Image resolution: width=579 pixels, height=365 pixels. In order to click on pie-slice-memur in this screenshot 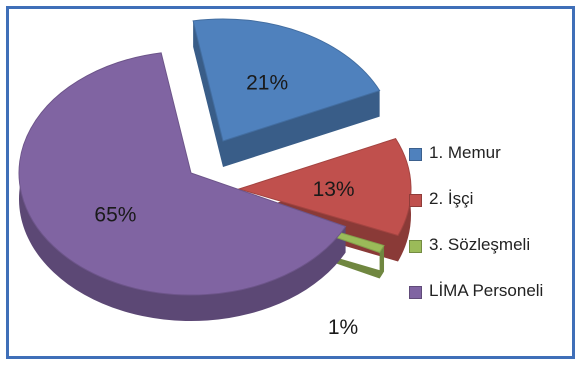, I will do `click(286, 80)`.